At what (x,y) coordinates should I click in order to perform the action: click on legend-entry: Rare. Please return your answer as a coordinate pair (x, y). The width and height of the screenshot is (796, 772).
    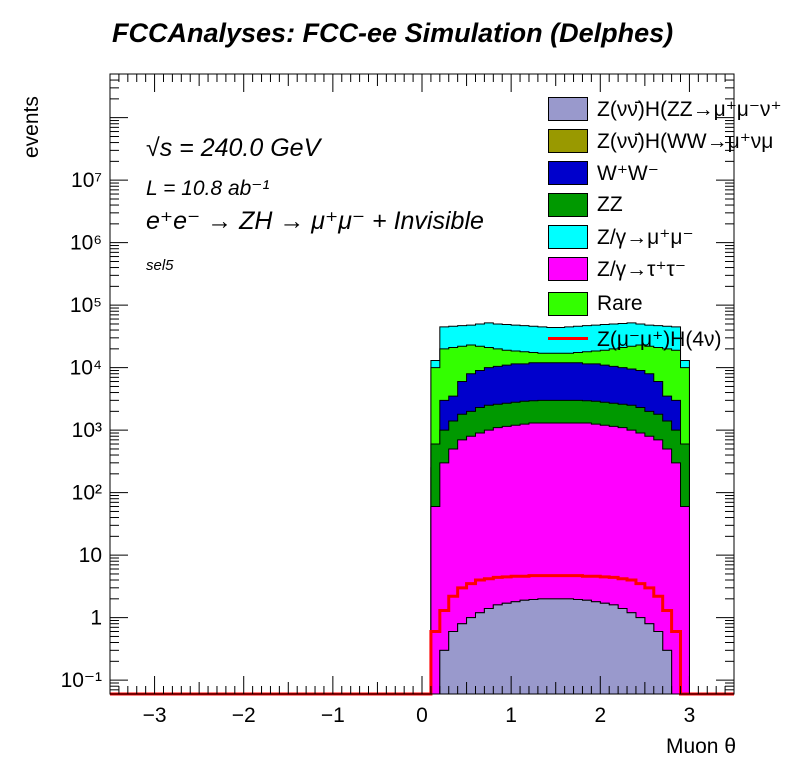
    Looking at the image, I should click on (595, 304).